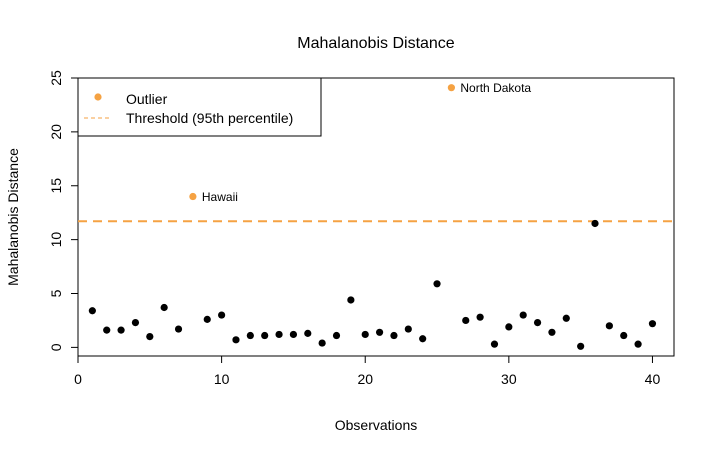 Image resolution: width=714 pixels, height=454 pixels. I want to click on outlier-label: Hawaii, so click(220, 197).